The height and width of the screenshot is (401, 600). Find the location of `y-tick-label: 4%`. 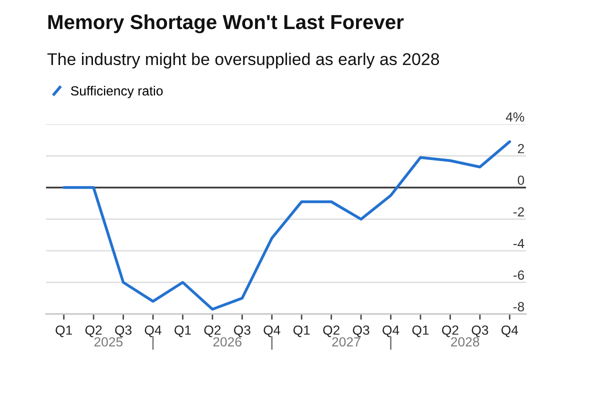

y-tick-label: 4% is located at coordinates (515, 117).